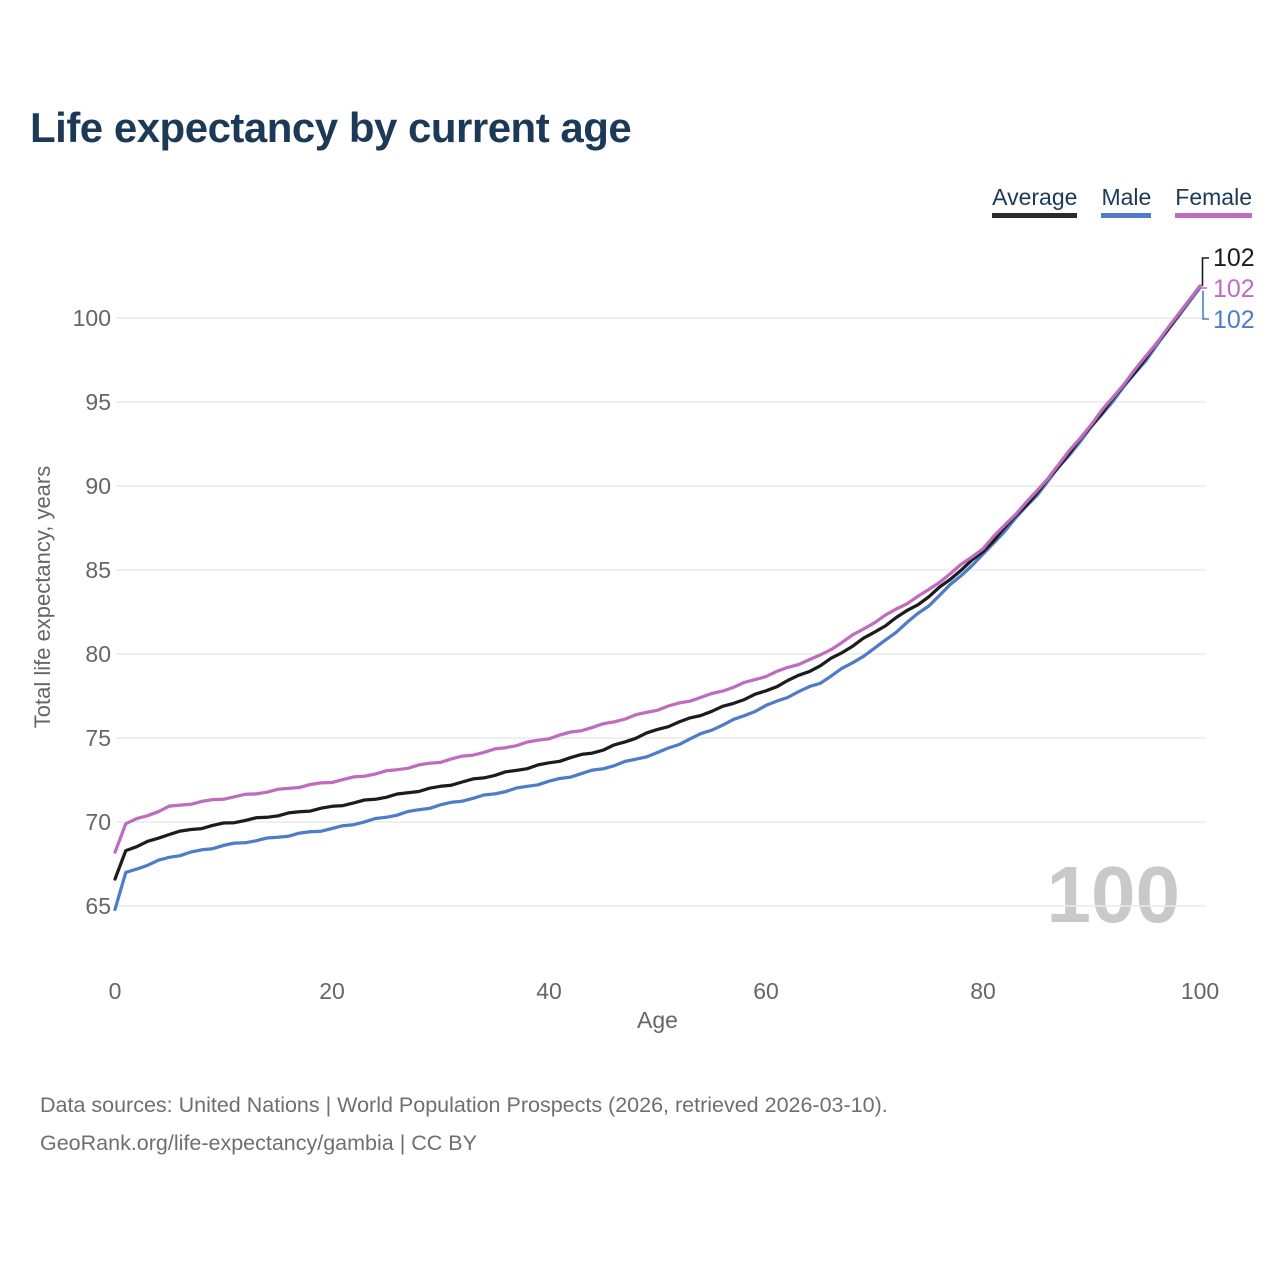  What do you see at coordinates (766, 991) in the screenshot?
I see `x-tick-label: 60` at bounding box center [766, 991].